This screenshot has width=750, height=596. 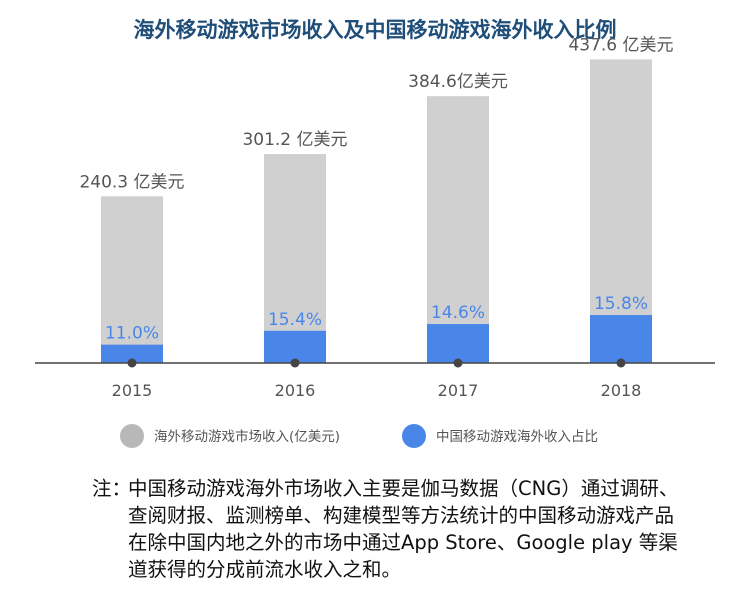 What do you see at coordinates (621, 304) in the screenshot?
I see `data-label-share-2018: 15.8%` at bounding box center [621, 304].